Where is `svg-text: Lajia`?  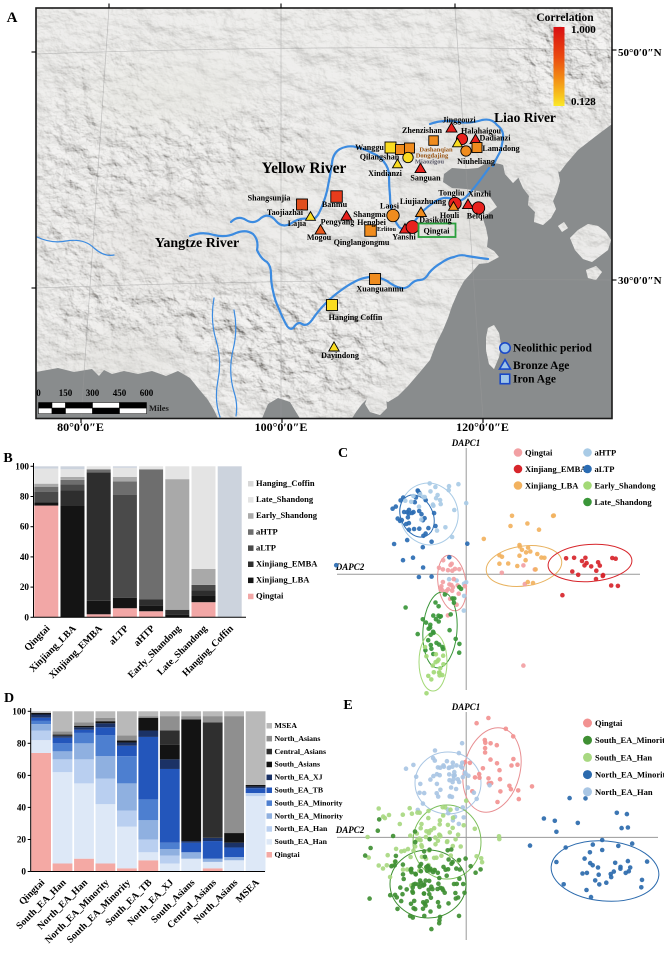 svg-text: Lajia is located at coordinates (297, 223).